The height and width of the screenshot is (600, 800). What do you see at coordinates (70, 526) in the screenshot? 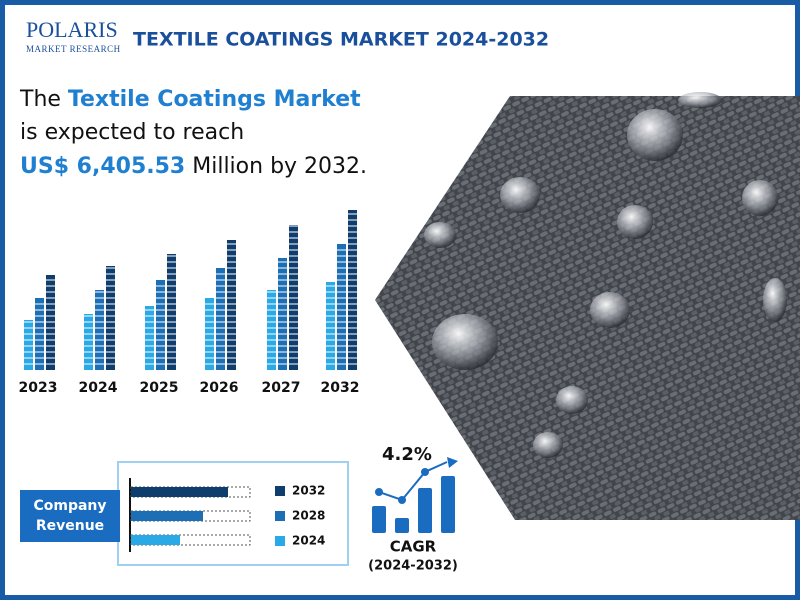
I see `panel-label: Revenue` at bounding box center [70, 526].